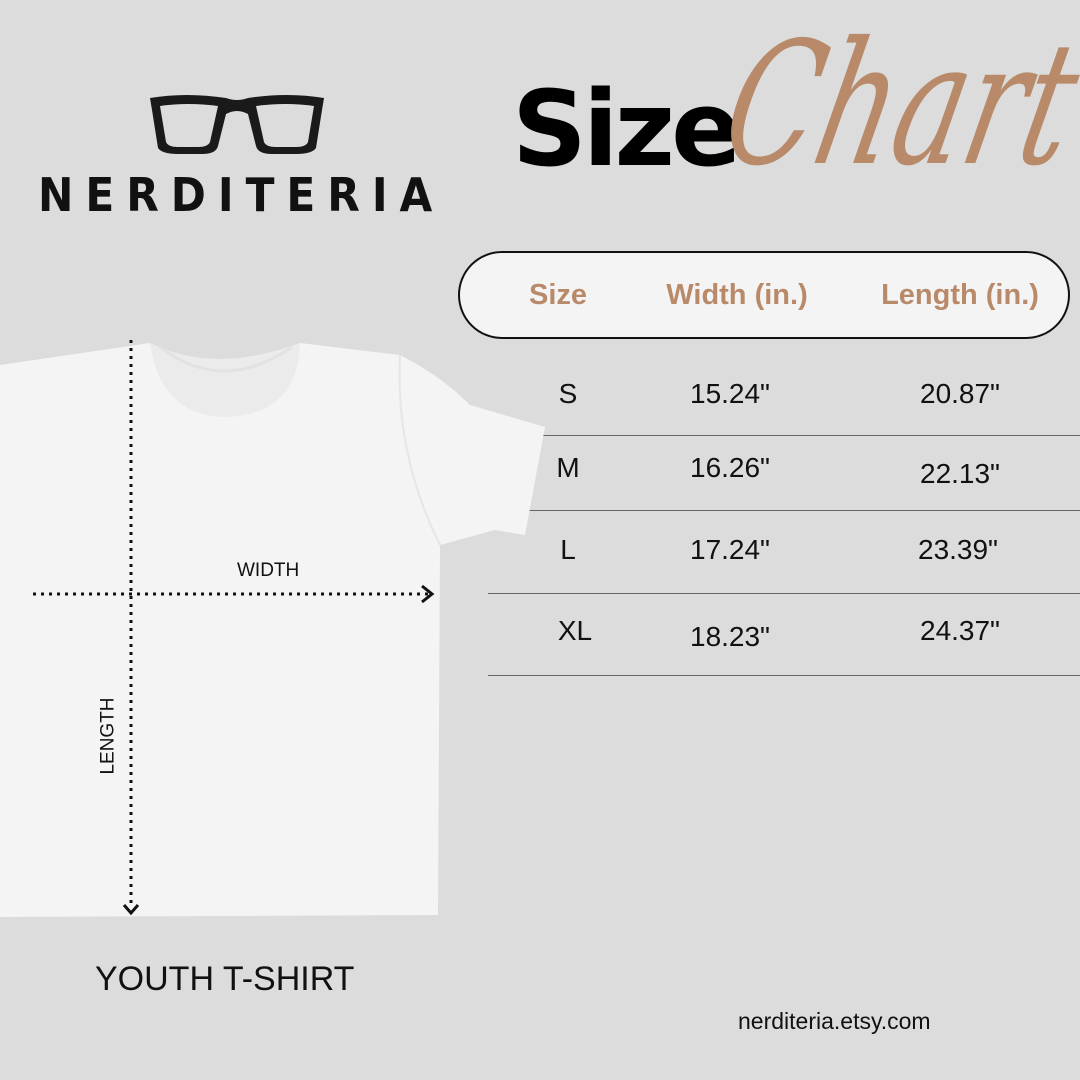  I want to click on glasses-icon, so click(237, 124).